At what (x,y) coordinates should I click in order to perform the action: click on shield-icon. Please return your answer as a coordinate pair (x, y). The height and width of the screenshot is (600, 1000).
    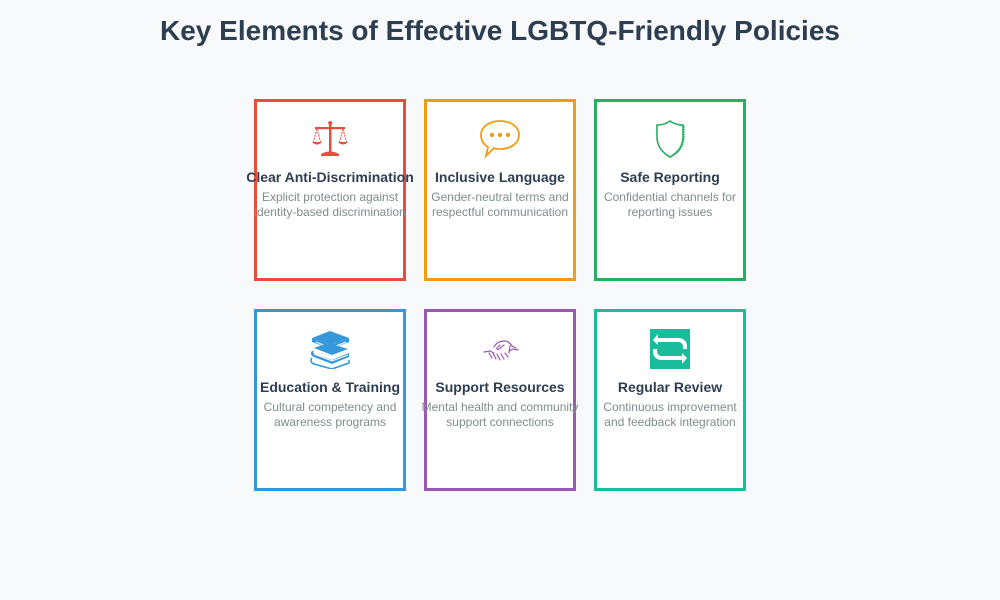
    Looking at the image, I should click on (670, 139).